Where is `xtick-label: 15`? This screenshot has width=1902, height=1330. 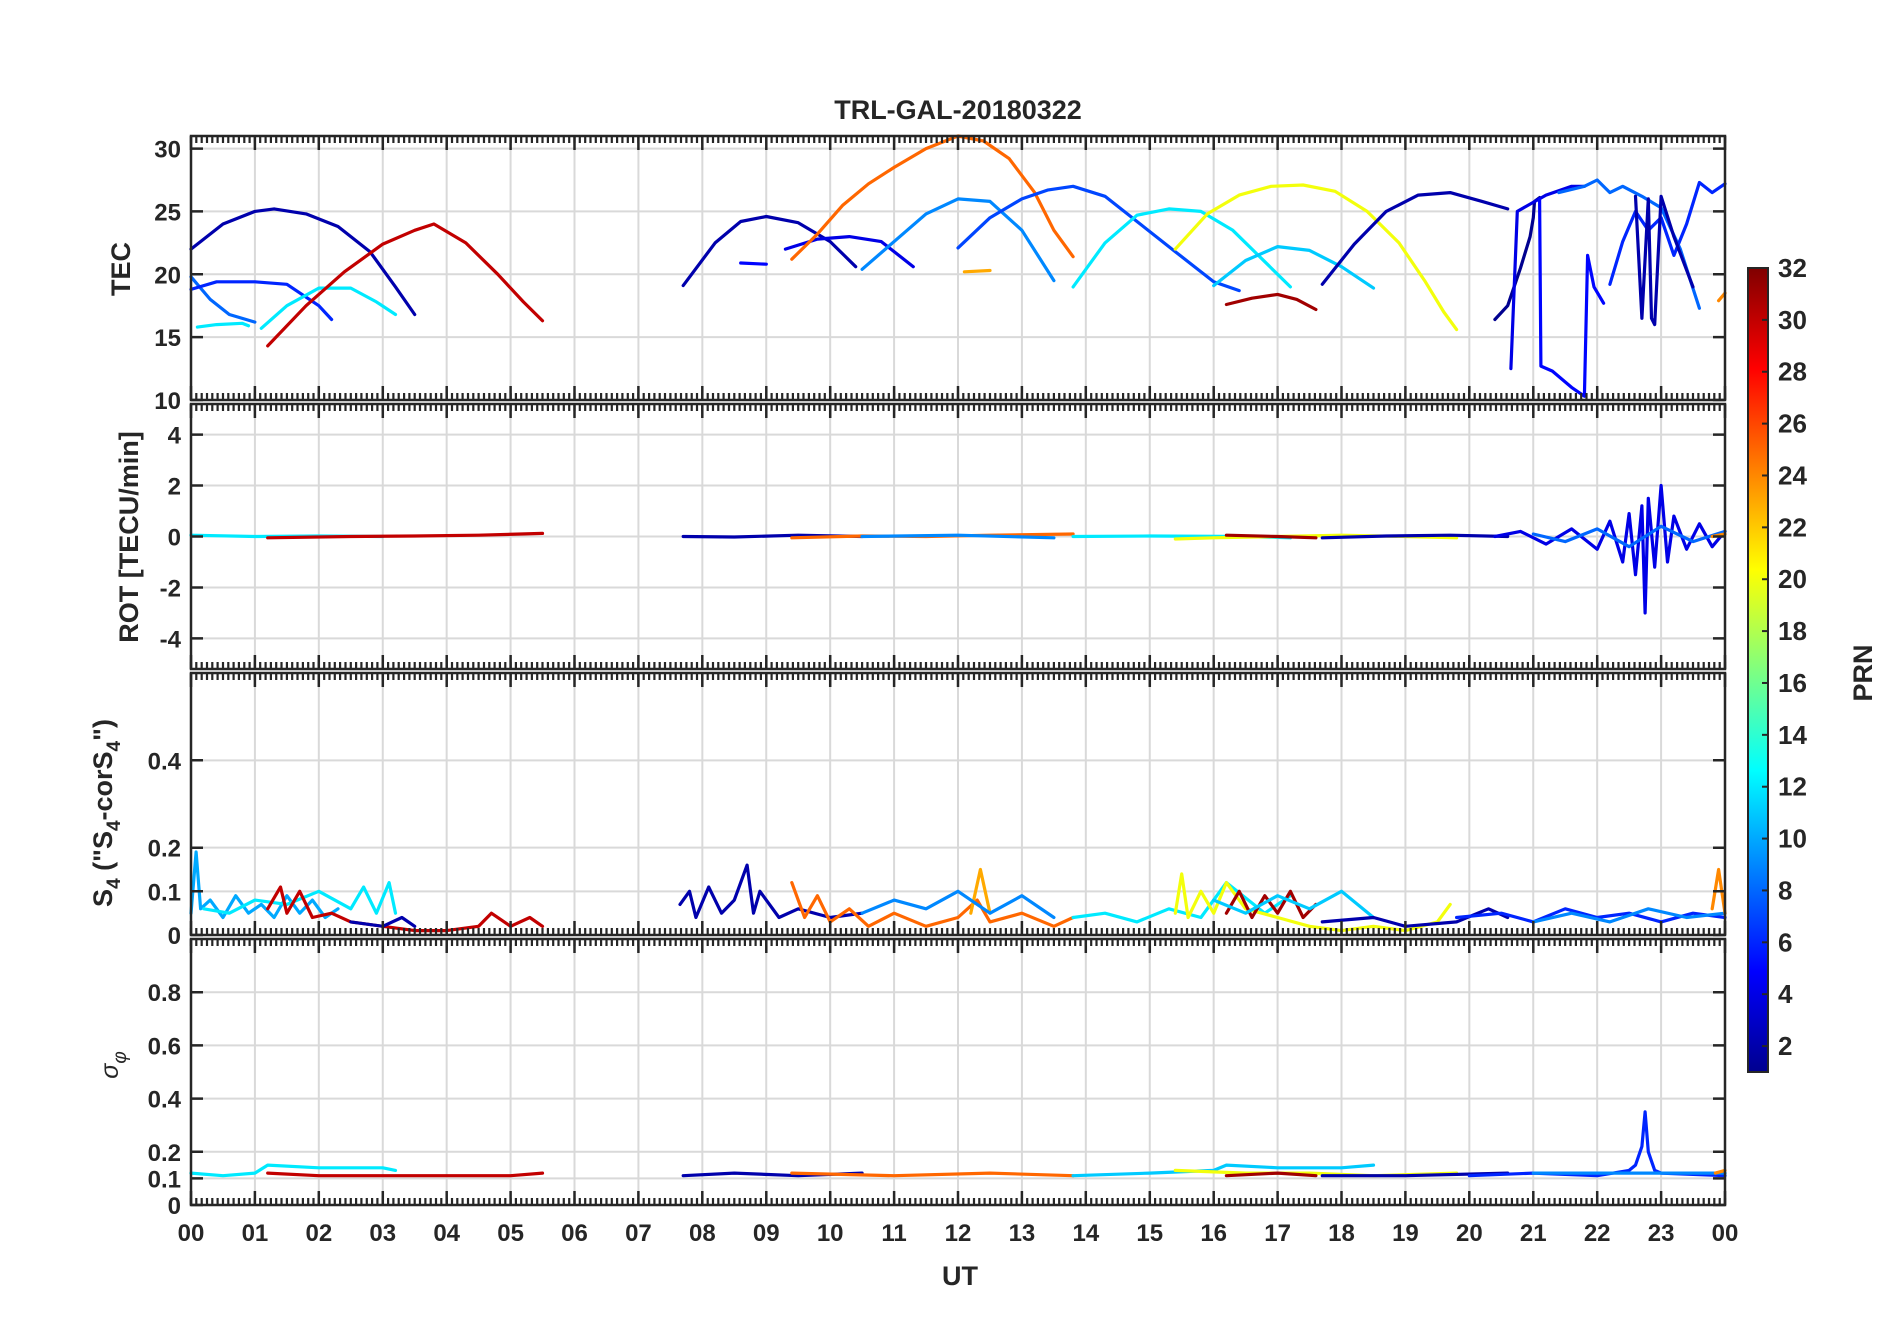
xtick-label: 15 is located at coordinates (1149, 1233).